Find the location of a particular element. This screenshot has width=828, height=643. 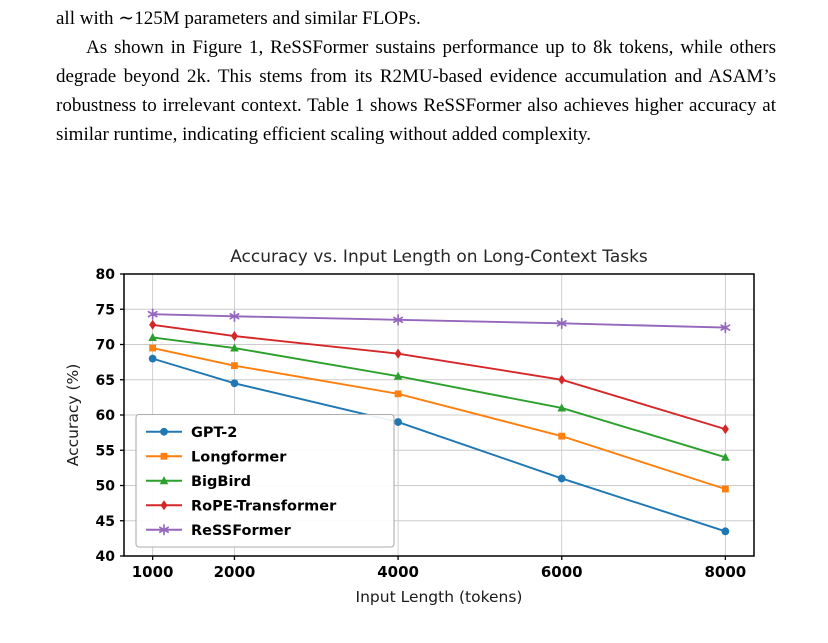

svg-text: BigBird is located at coordinates (221, 482).